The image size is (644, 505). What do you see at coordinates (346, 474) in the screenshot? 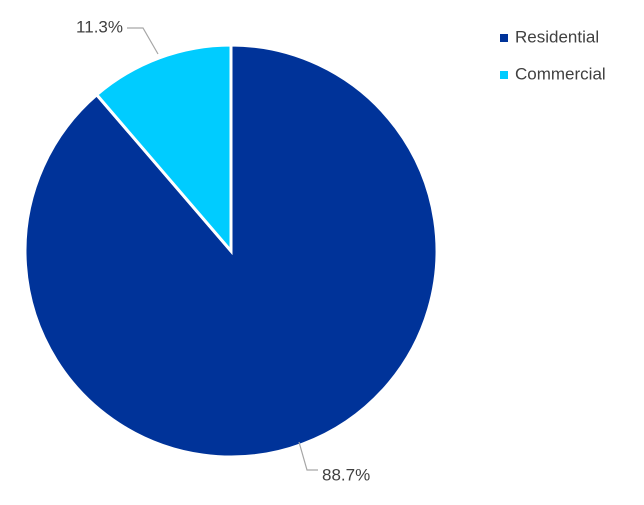
I see `data-label-residential: 88.7%` at bounding box center [346, 474].